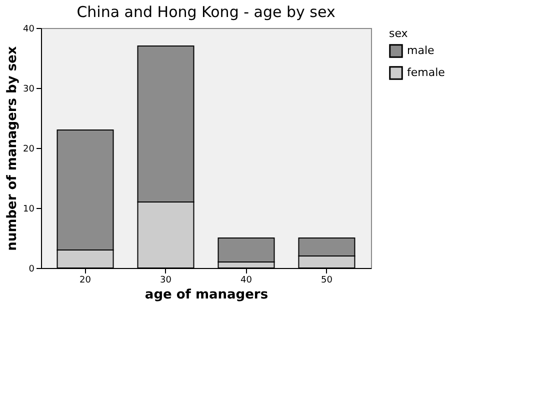  What do you see at coordinates (206, 12) in the screenshot?
I see `chart-title: China and Hong Kong - age by sex` at bounding box center [206, 12].